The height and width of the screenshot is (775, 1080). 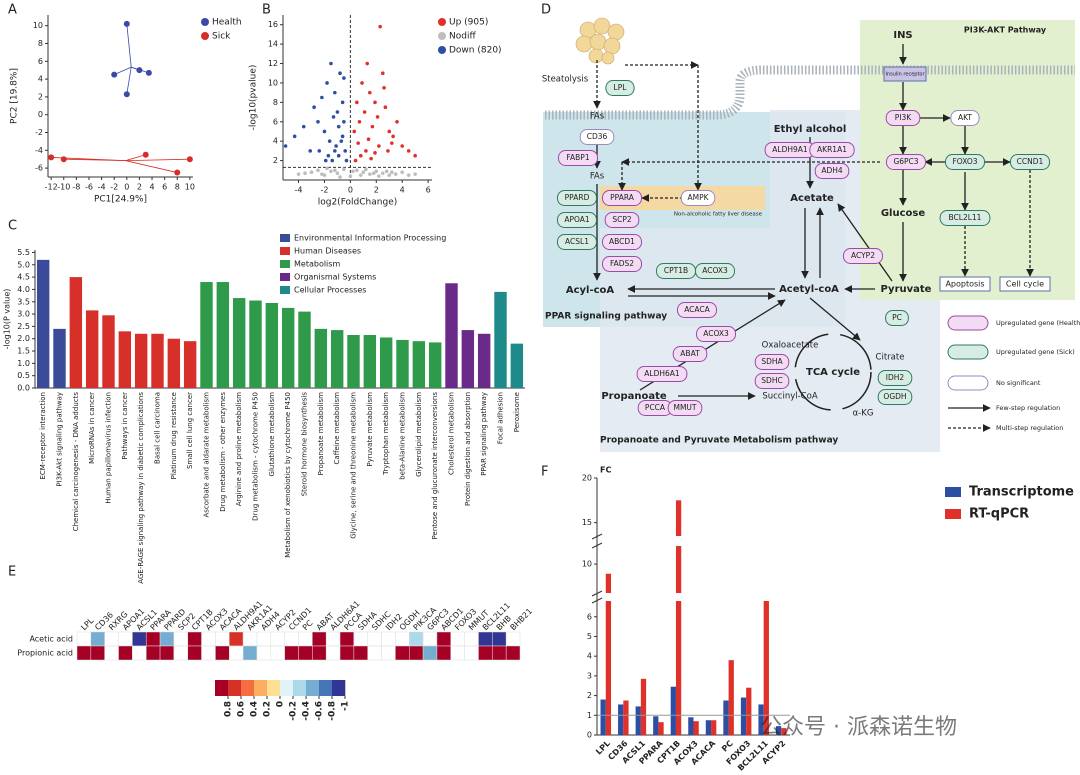 What do you see at coordinates (109, 448) in the screenshot?
I see `x-tick-label: Human papillomavirus infection` at bounding box center [109, 448].